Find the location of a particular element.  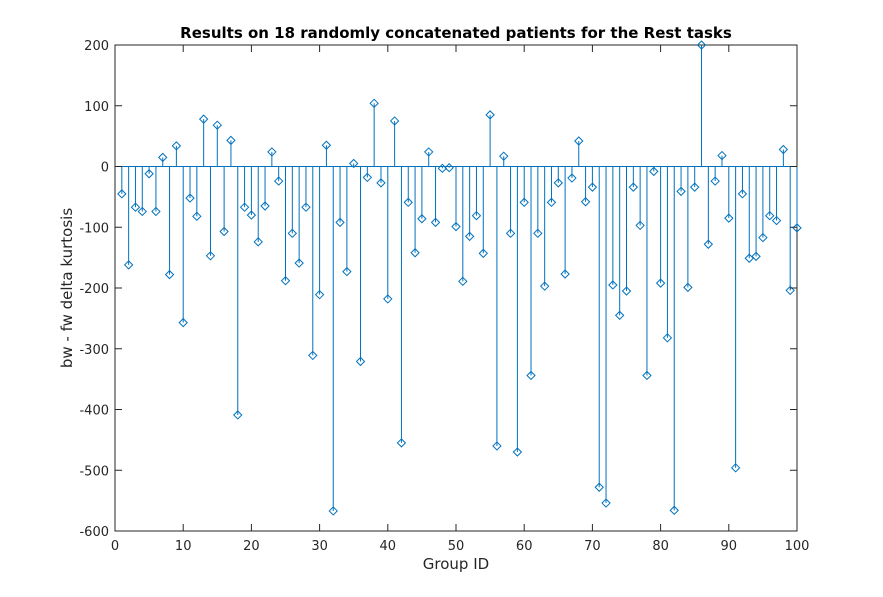

x-tick-label: 80 is located at coordinates (660, 546).